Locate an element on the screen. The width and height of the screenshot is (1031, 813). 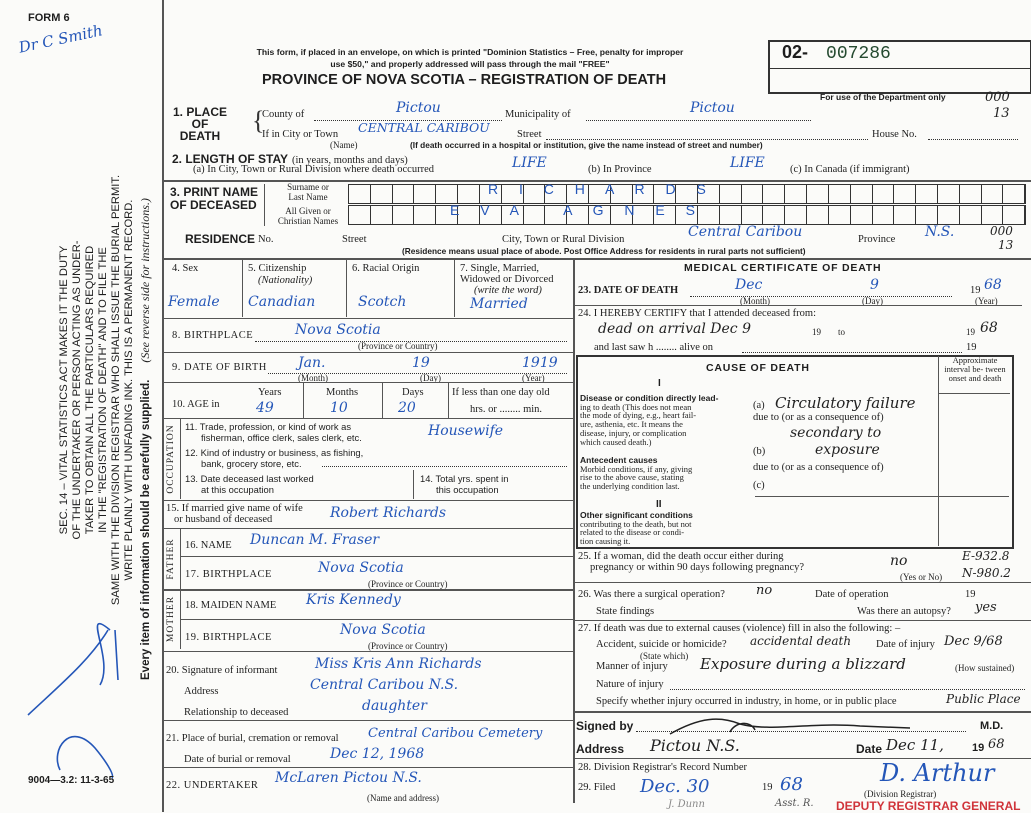
residence-code: 000 is located at coordinates (1001, 231).